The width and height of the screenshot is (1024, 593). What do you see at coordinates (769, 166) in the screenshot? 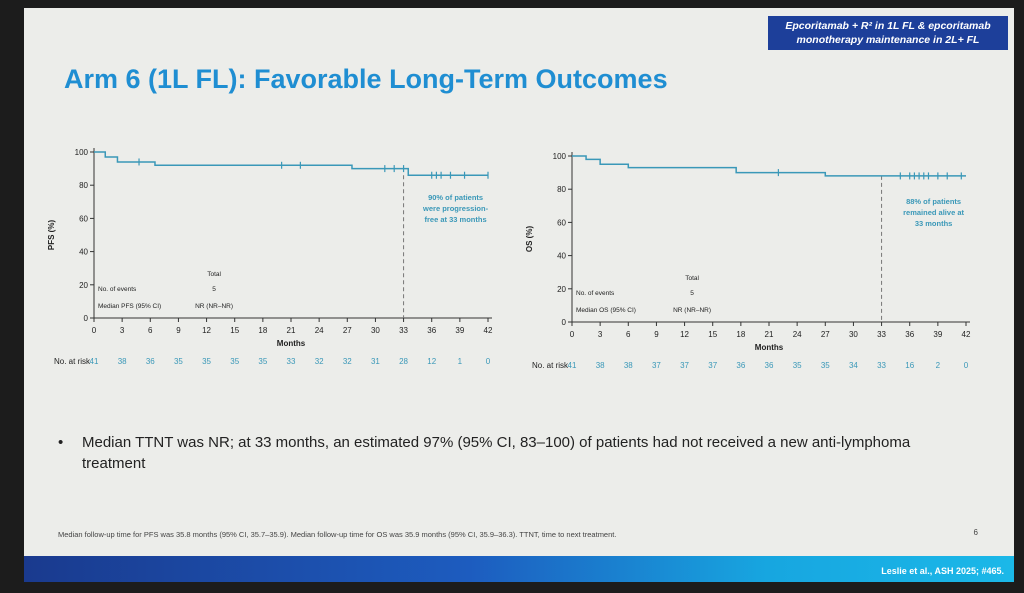
I see `os-survival-curve` at bounding box center [769, 166].